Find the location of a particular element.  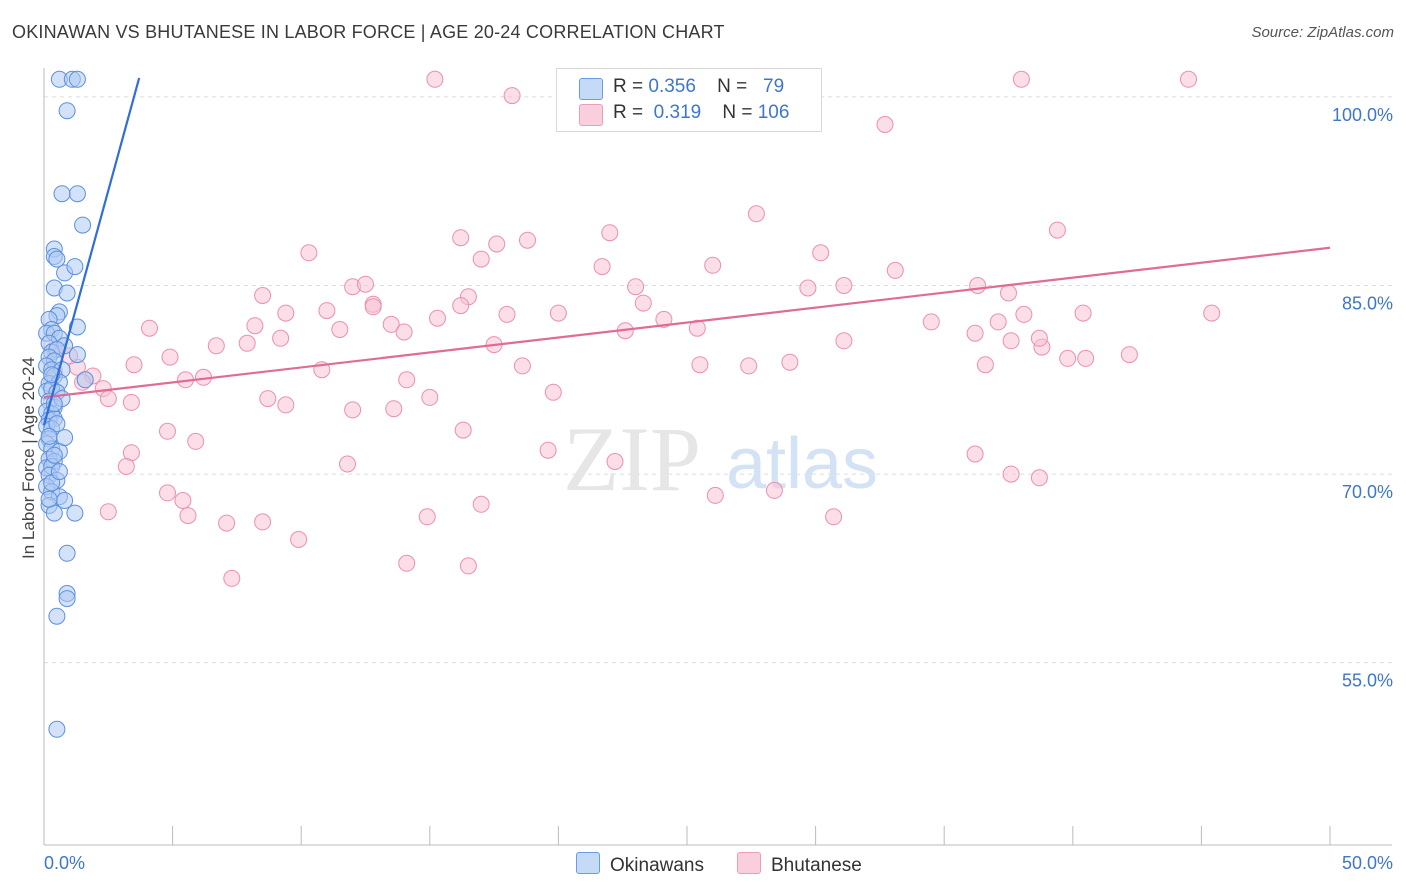

y-tick-label: 100.0% is located at coordinates (1362, 115).